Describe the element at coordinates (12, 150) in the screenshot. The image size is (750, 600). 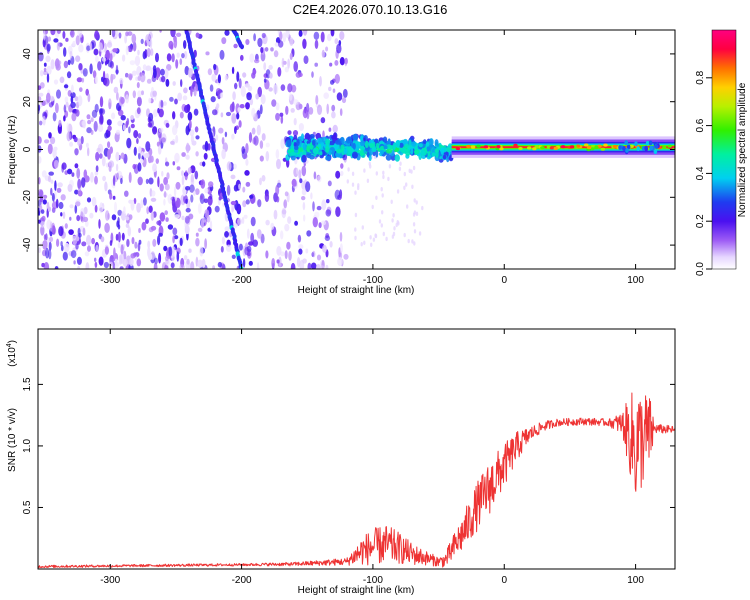
I see `spectrogram-y-label: Frequency (Hz)` at that location.